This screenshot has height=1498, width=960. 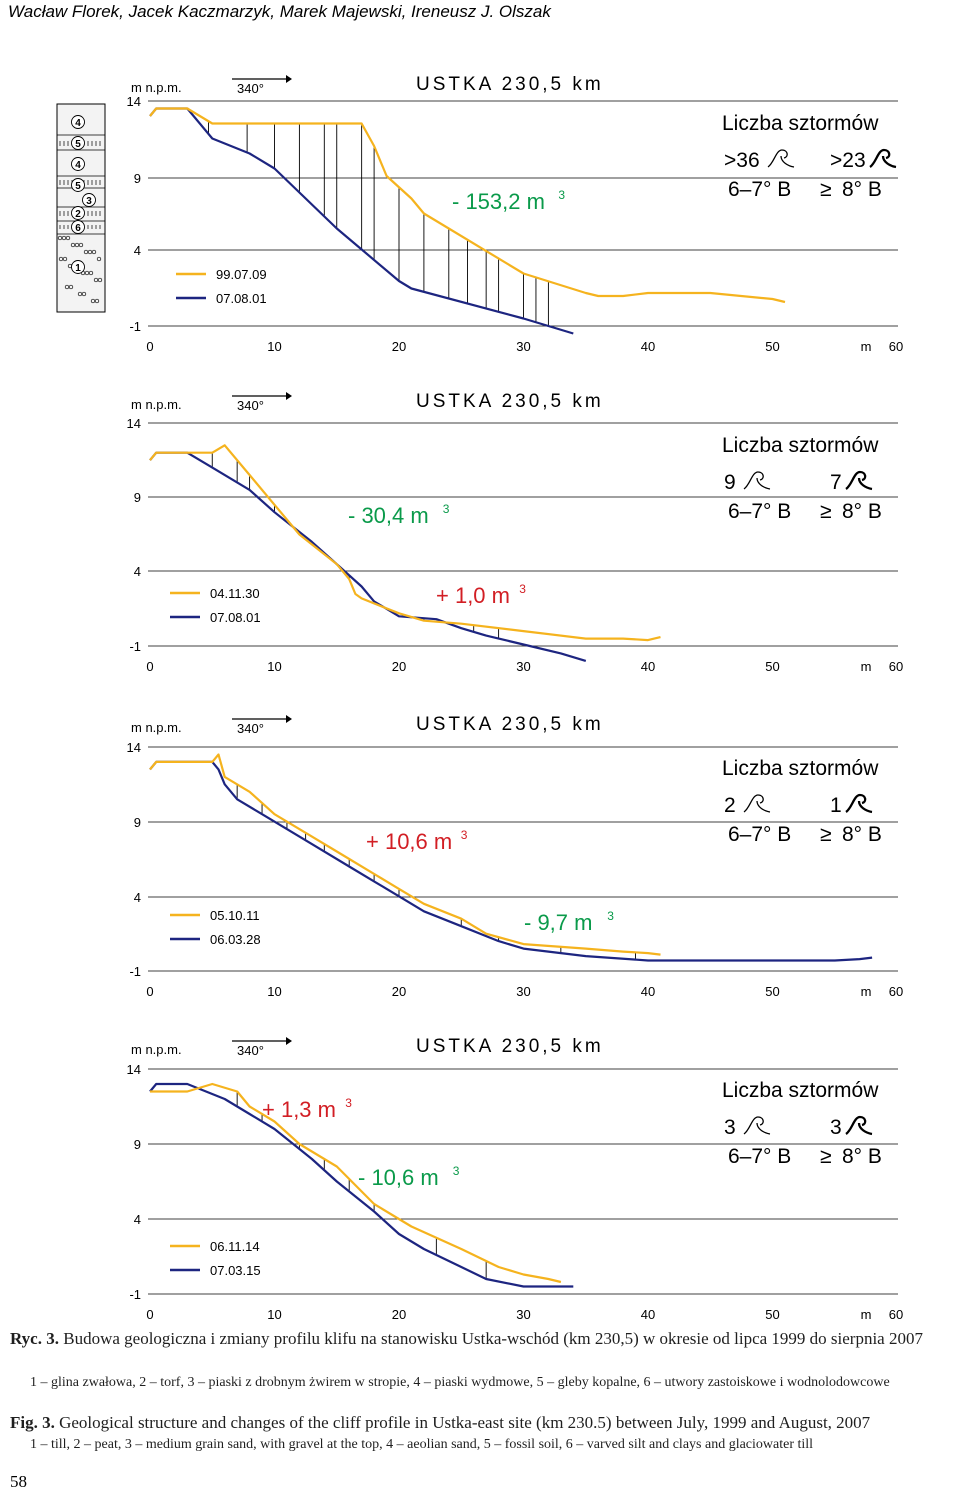 What do you see at coordinates (235, 593) in the screenshot?
I see `legend-label: 04.11.30` at bounding box center [235, 593].